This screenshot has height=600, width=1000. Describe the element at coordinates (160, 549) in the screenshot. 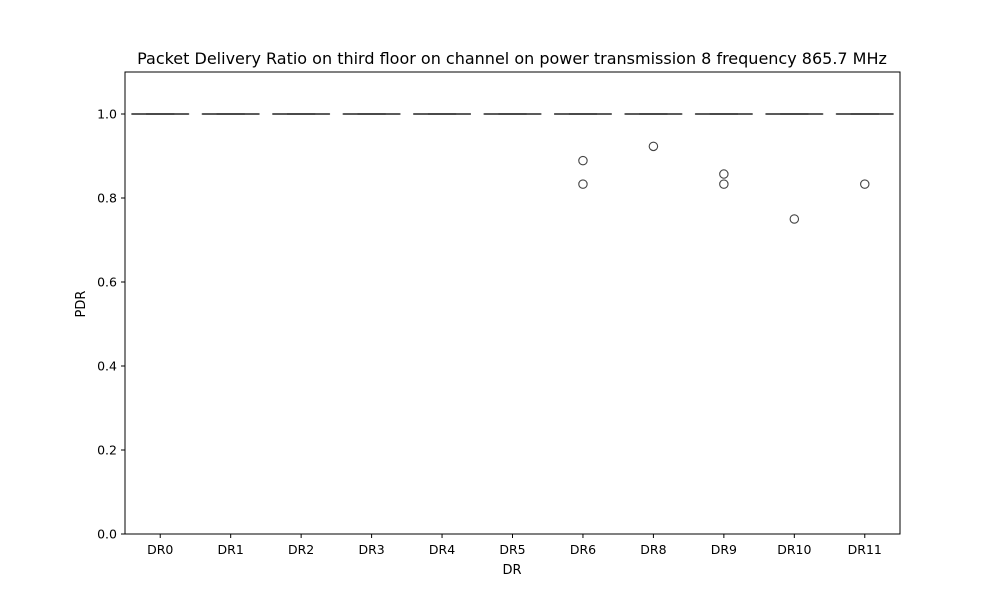

I see `x-tick-label-DR0: DR0` at that location.